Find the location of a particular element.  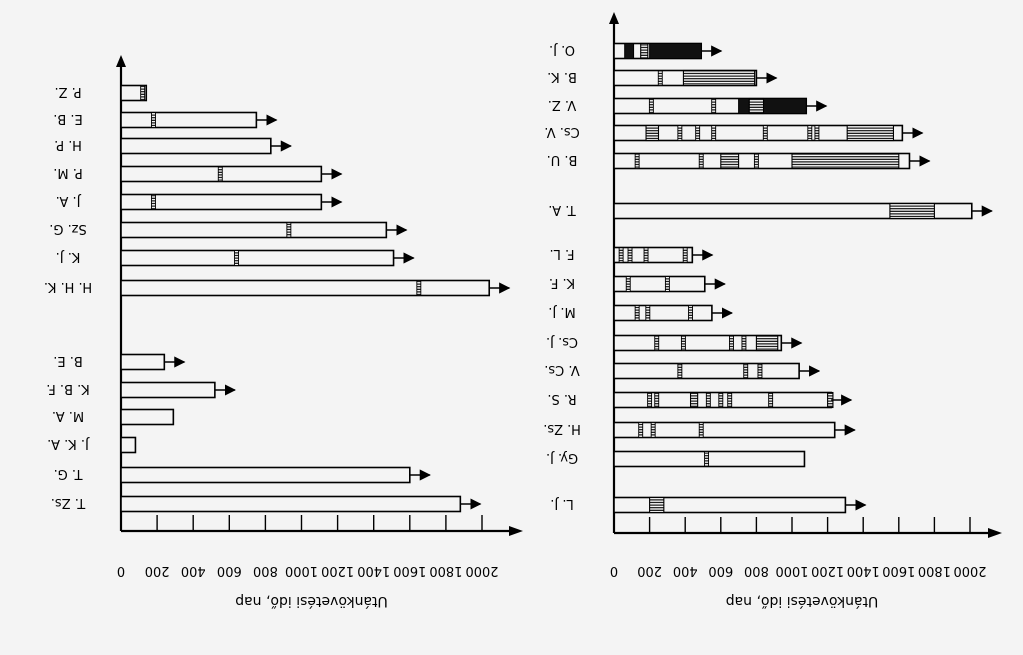

category-label: J. K. A. is located at coordinates (68, 443).